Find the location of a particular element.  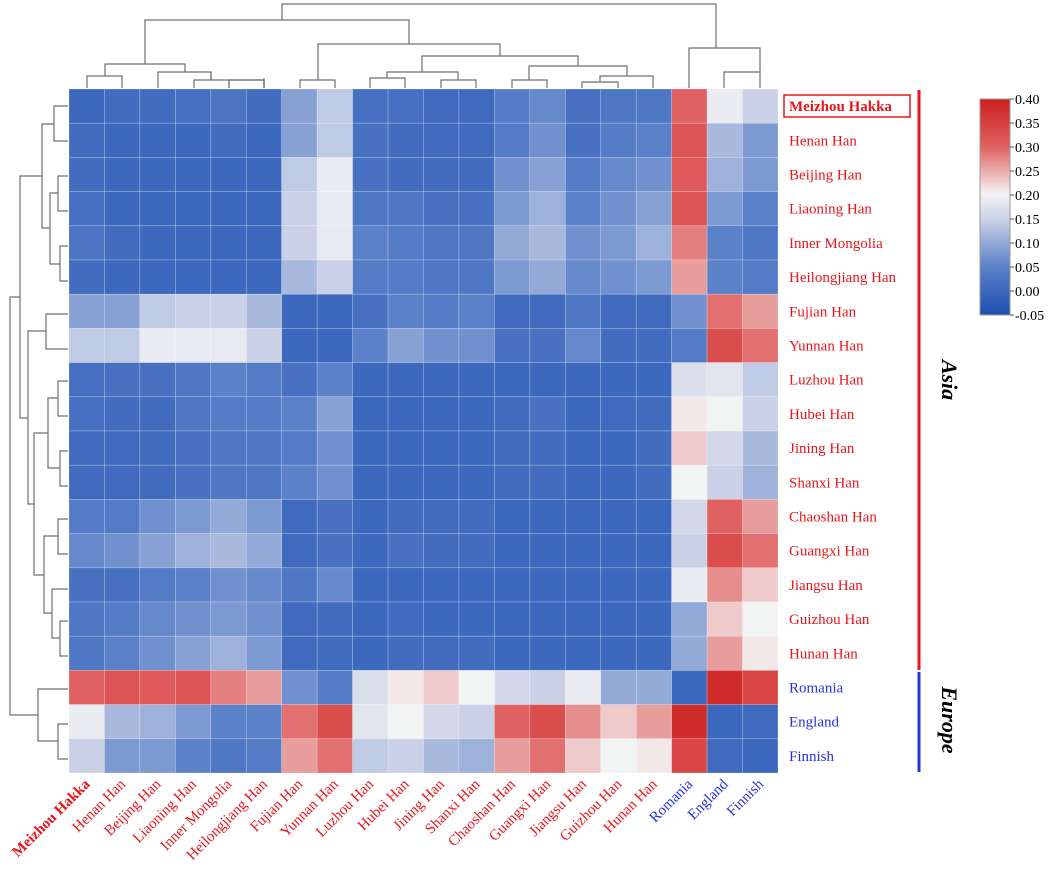

row-label: Chaoshan Han is located at coordinates (833, 518).